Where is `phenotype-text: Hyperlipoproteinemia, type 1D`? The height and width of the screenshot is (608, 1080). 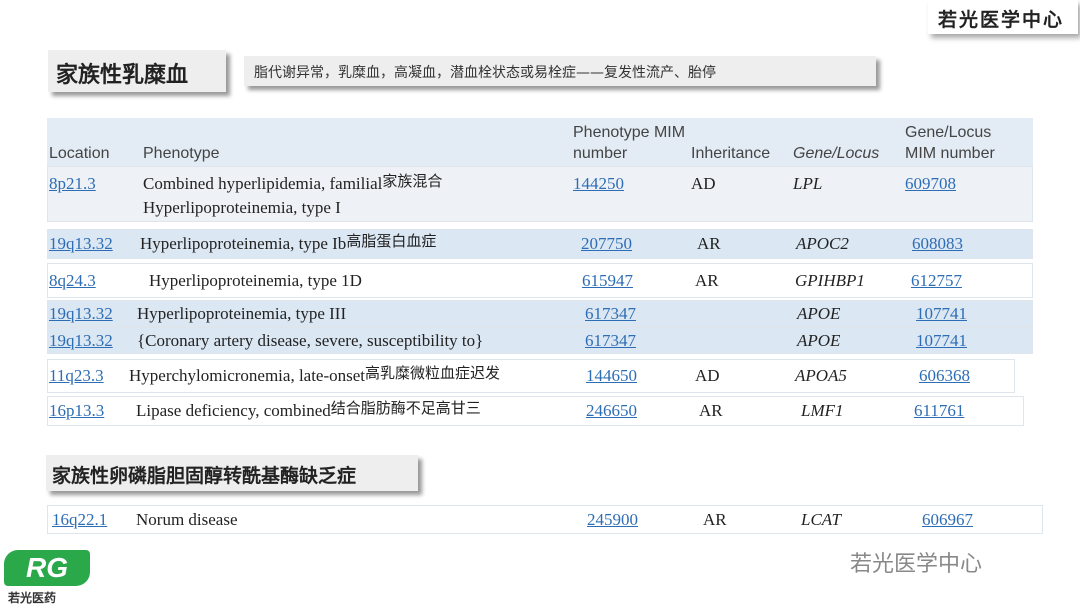 phenotype-text: Hyperlipoproteinemia, type 1D is located at coordinates (255, 280).